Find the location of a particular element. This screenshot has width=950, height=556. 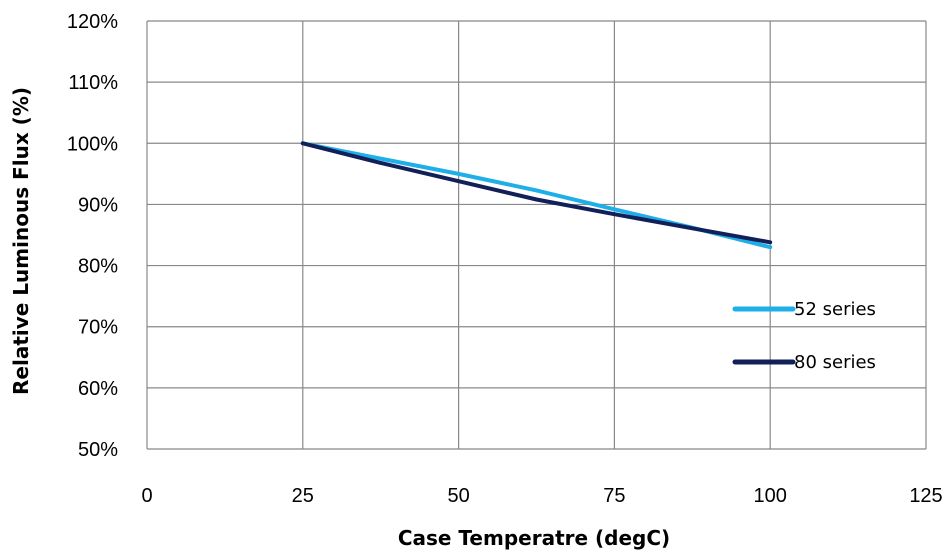

legend-label: 80 series is located at coordinates (835, 362).